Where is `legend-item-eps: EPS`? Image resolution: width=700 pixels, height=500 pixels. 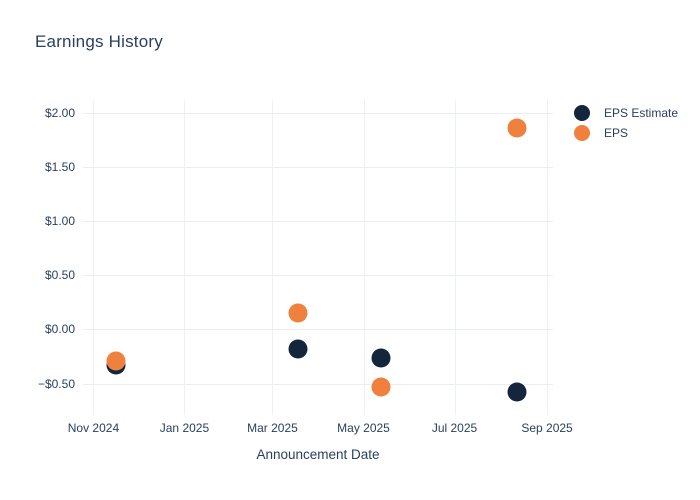
legend-item-eps: EPS is located at coordinates (626, 133).